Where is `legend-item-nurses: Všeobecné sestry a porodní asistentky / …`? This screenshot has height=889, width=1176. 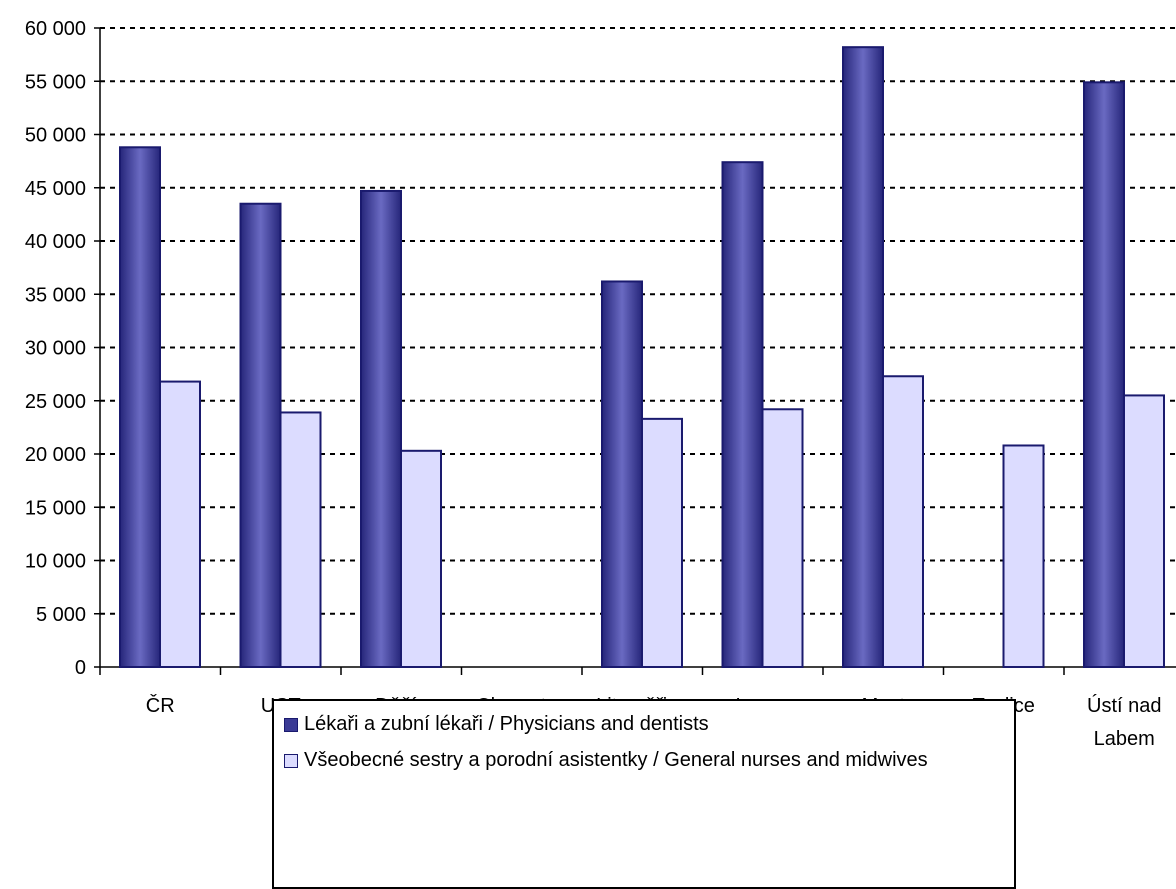
legend-item-nurses: Všeobecné sestry a porodní asistentky / … is located at coordinates (606, 760).